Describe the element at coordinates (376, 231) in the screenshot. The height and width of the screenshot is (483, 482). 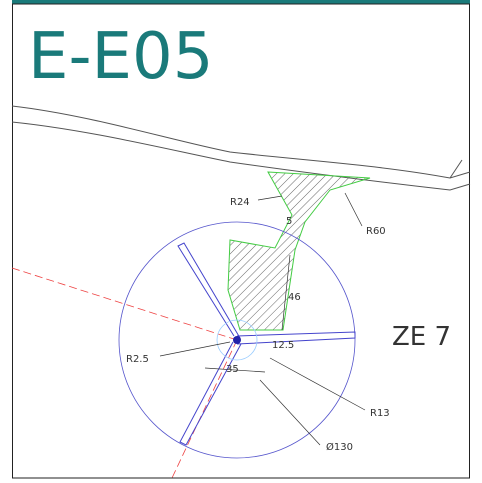
I see `dim-label: R60` at that location.